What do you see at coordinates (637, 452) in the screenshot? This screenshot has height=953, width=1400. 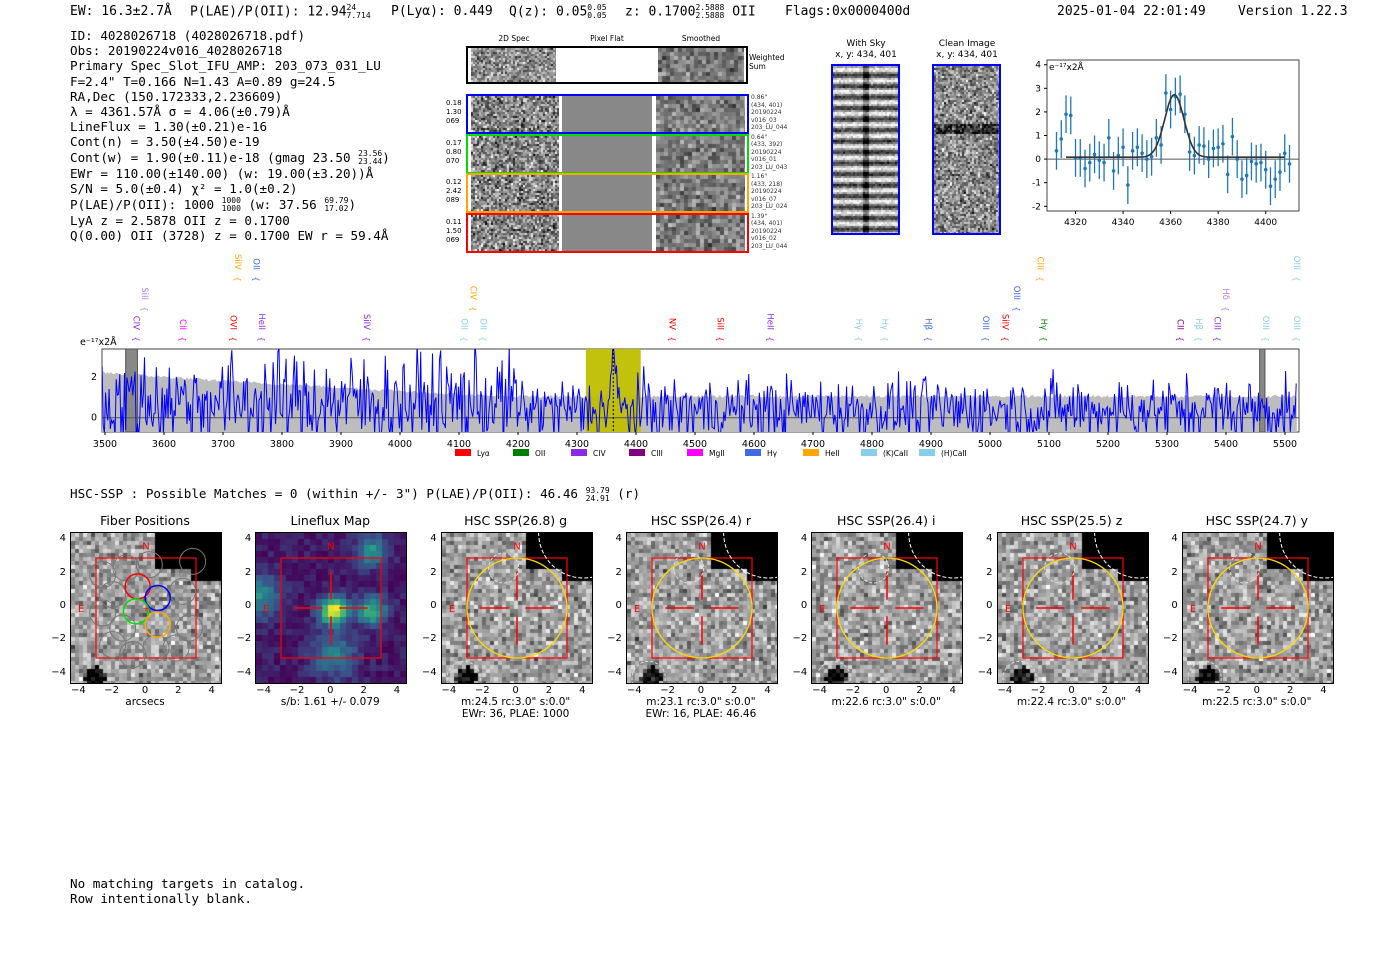 I see `legend-swatch` at bounding box center [637, 452].